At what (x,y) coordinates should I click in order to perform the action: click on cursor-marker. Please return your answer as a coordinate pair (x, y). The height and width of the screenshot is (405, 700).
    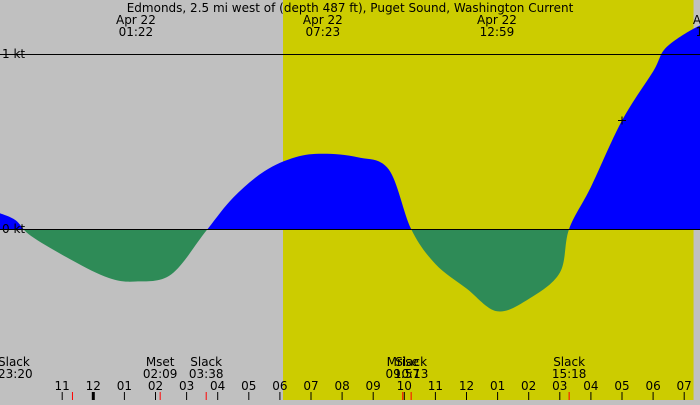
    Looking at the image, I should click on (622, 120).